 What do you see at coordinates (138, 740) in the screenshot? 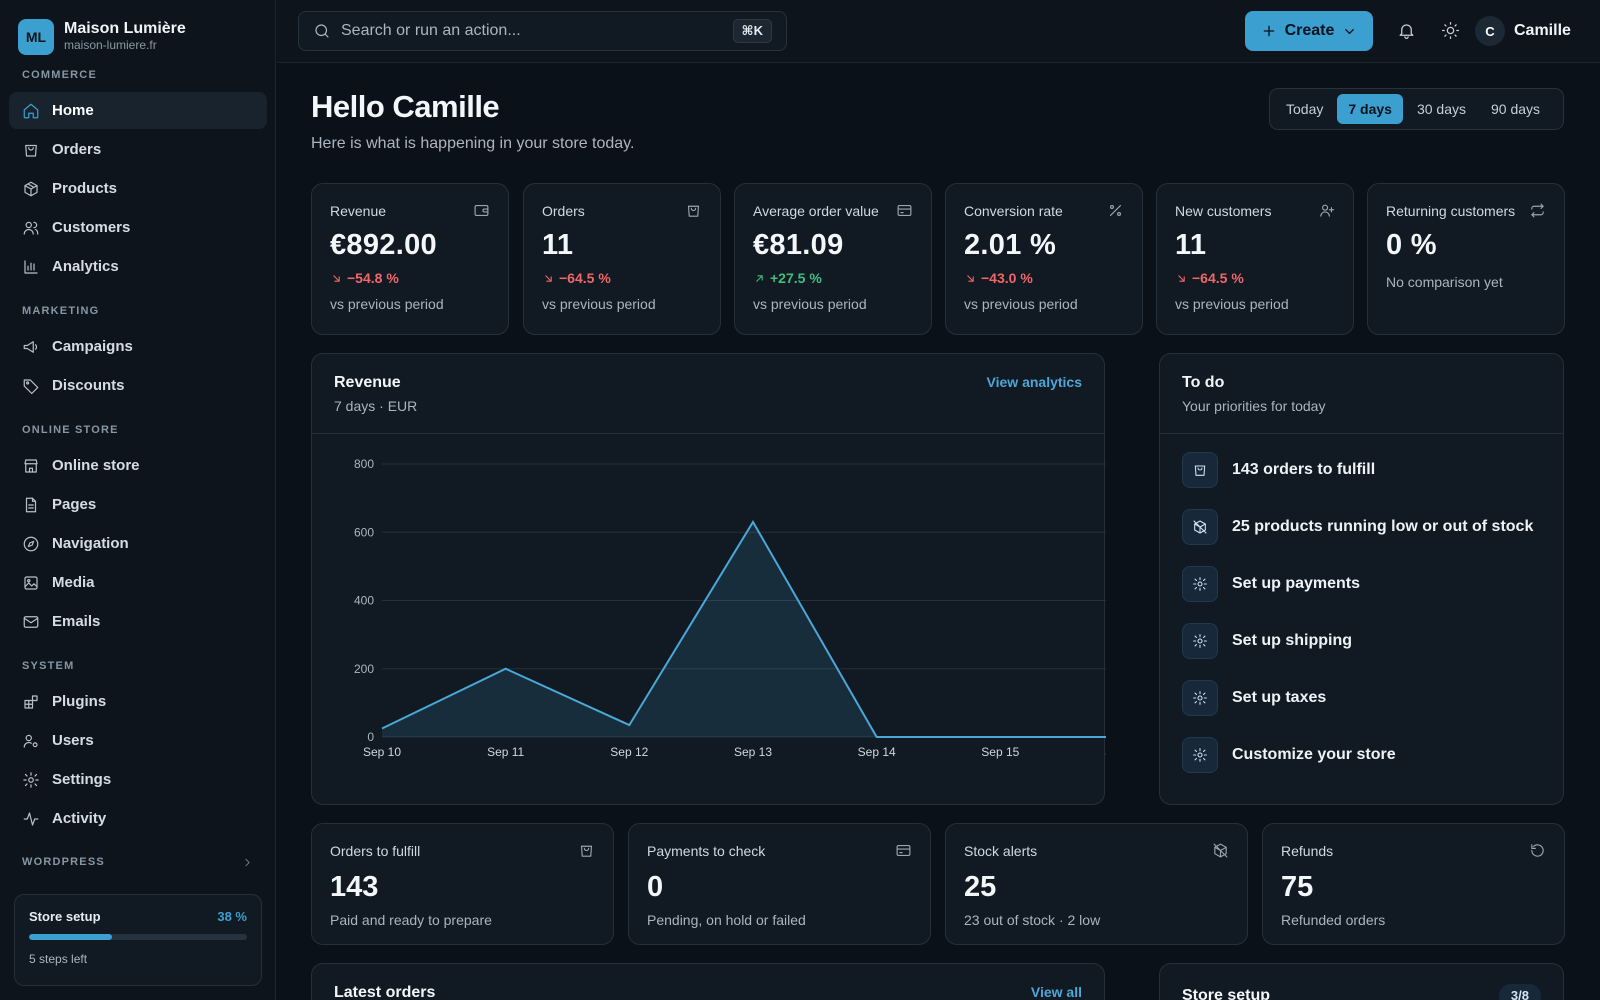
I see `sidebar-item-users: Users` at bounding box center [138, 740].